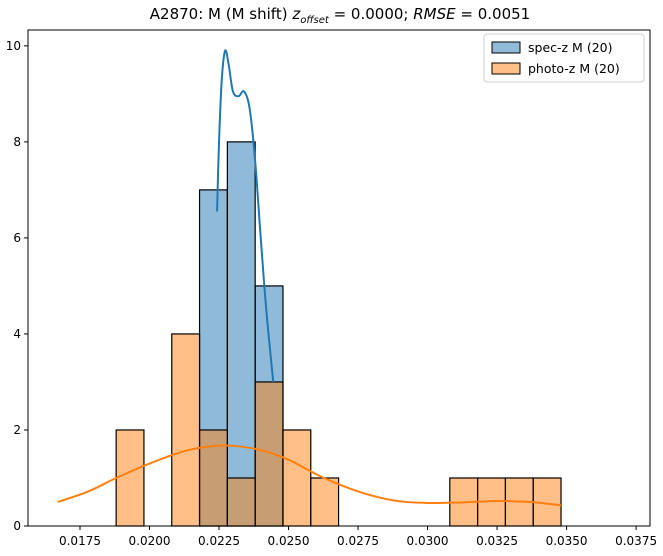  What do you see at coordinates (150, 541) in the screenshot?
I see `x-tick-label: 0.0200` at bounding box center [150, 541].